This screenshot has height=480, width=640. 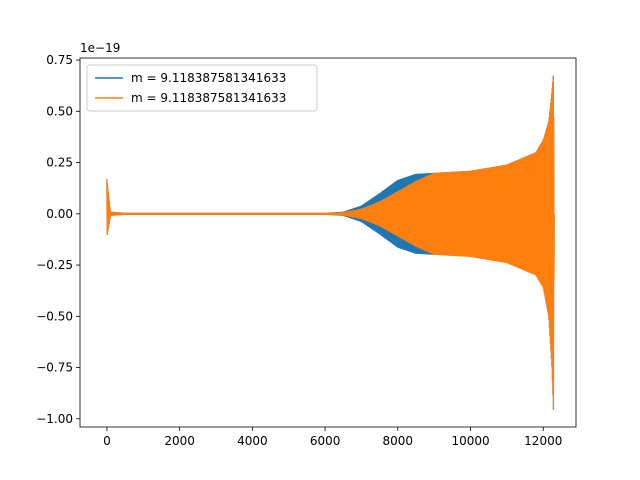 I want to click on x-tick-label: 6000, so click(x=325, y=441).